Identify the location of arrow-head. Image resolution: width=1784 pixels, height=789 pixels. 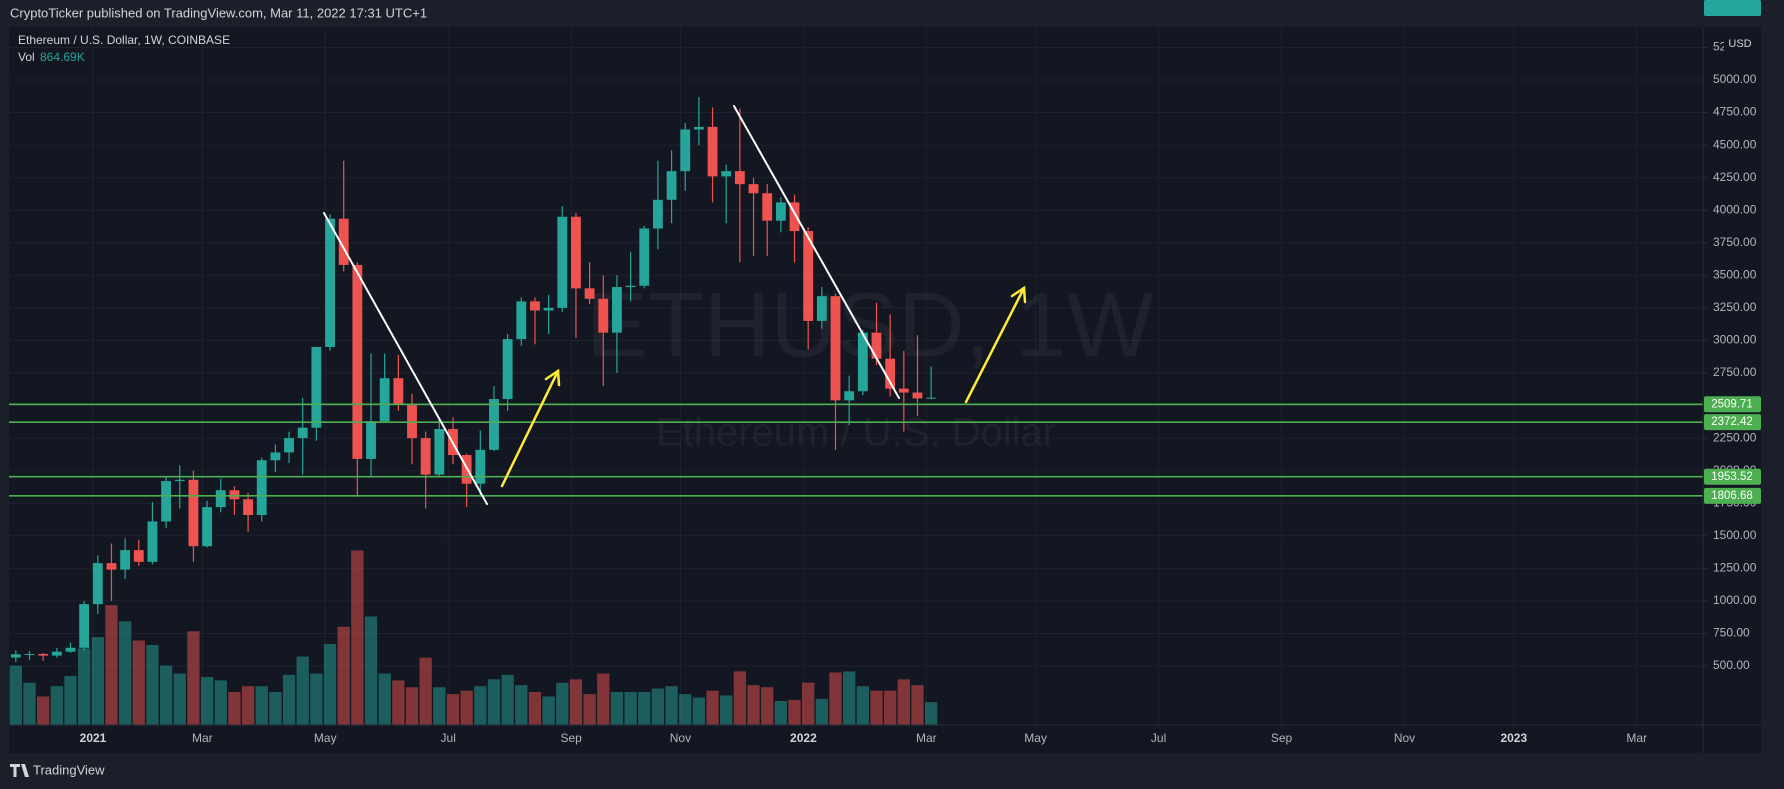
(1018, 294).